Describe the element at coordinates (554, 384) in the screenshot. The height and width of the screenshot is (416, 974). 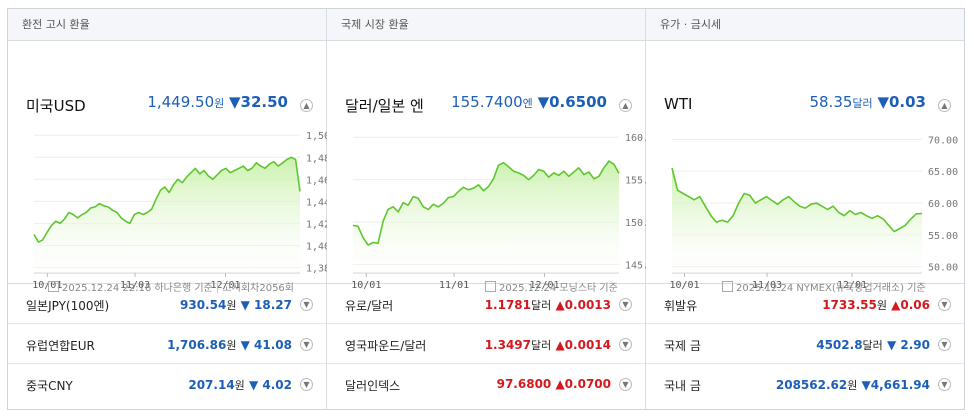
I see `rate-value: 97.6800 ▲0.0700` at that location.